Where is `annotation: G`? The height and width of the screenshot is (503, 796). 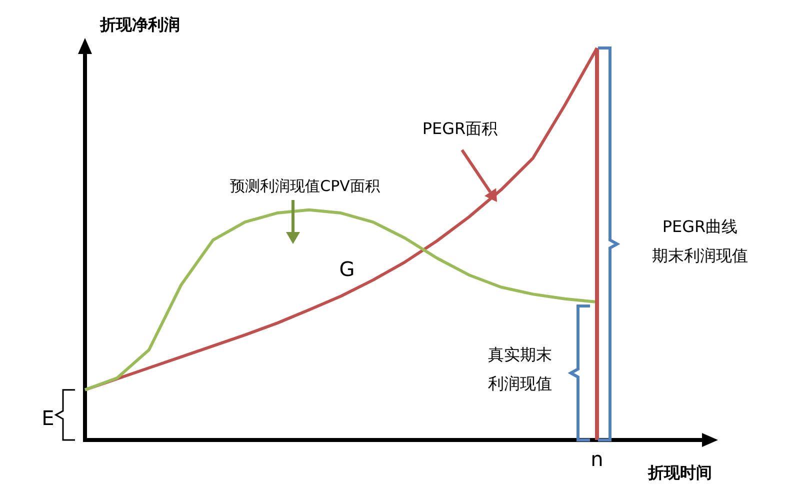
annotation: G is located at coordinates (347, 269).